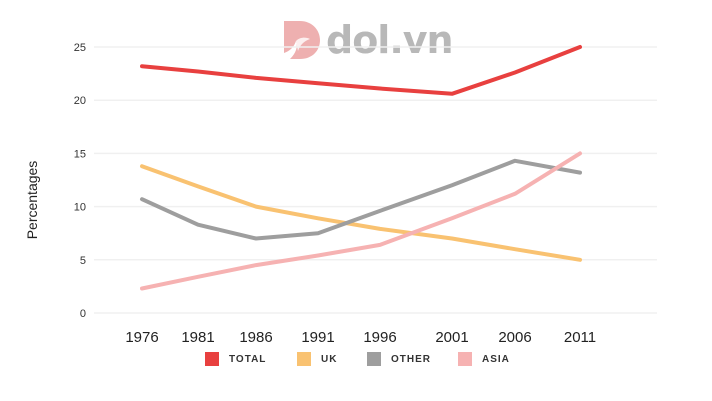 The width and height of the screenshot is (712, 401). Describe the element at coordinates (356, 360) in the screenshot. I see `legend: TOTAL UK OTHER ASIA` at that location.